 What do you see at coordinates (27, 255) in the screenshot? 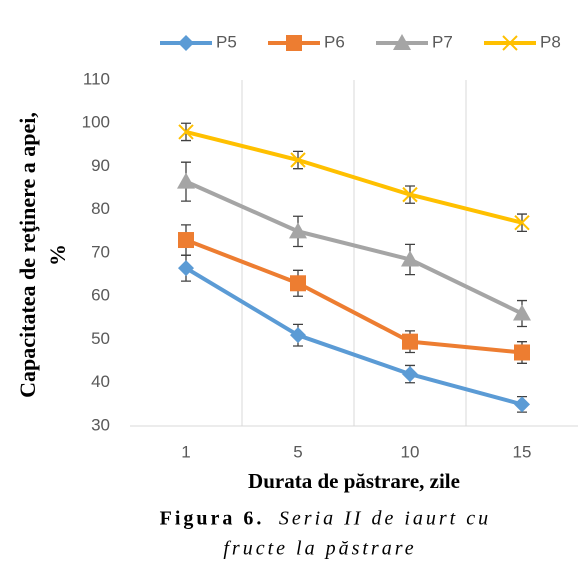
I see `y-axis-title: Capacitatea de reţinere a apei,` at bounding box center [27, 255].